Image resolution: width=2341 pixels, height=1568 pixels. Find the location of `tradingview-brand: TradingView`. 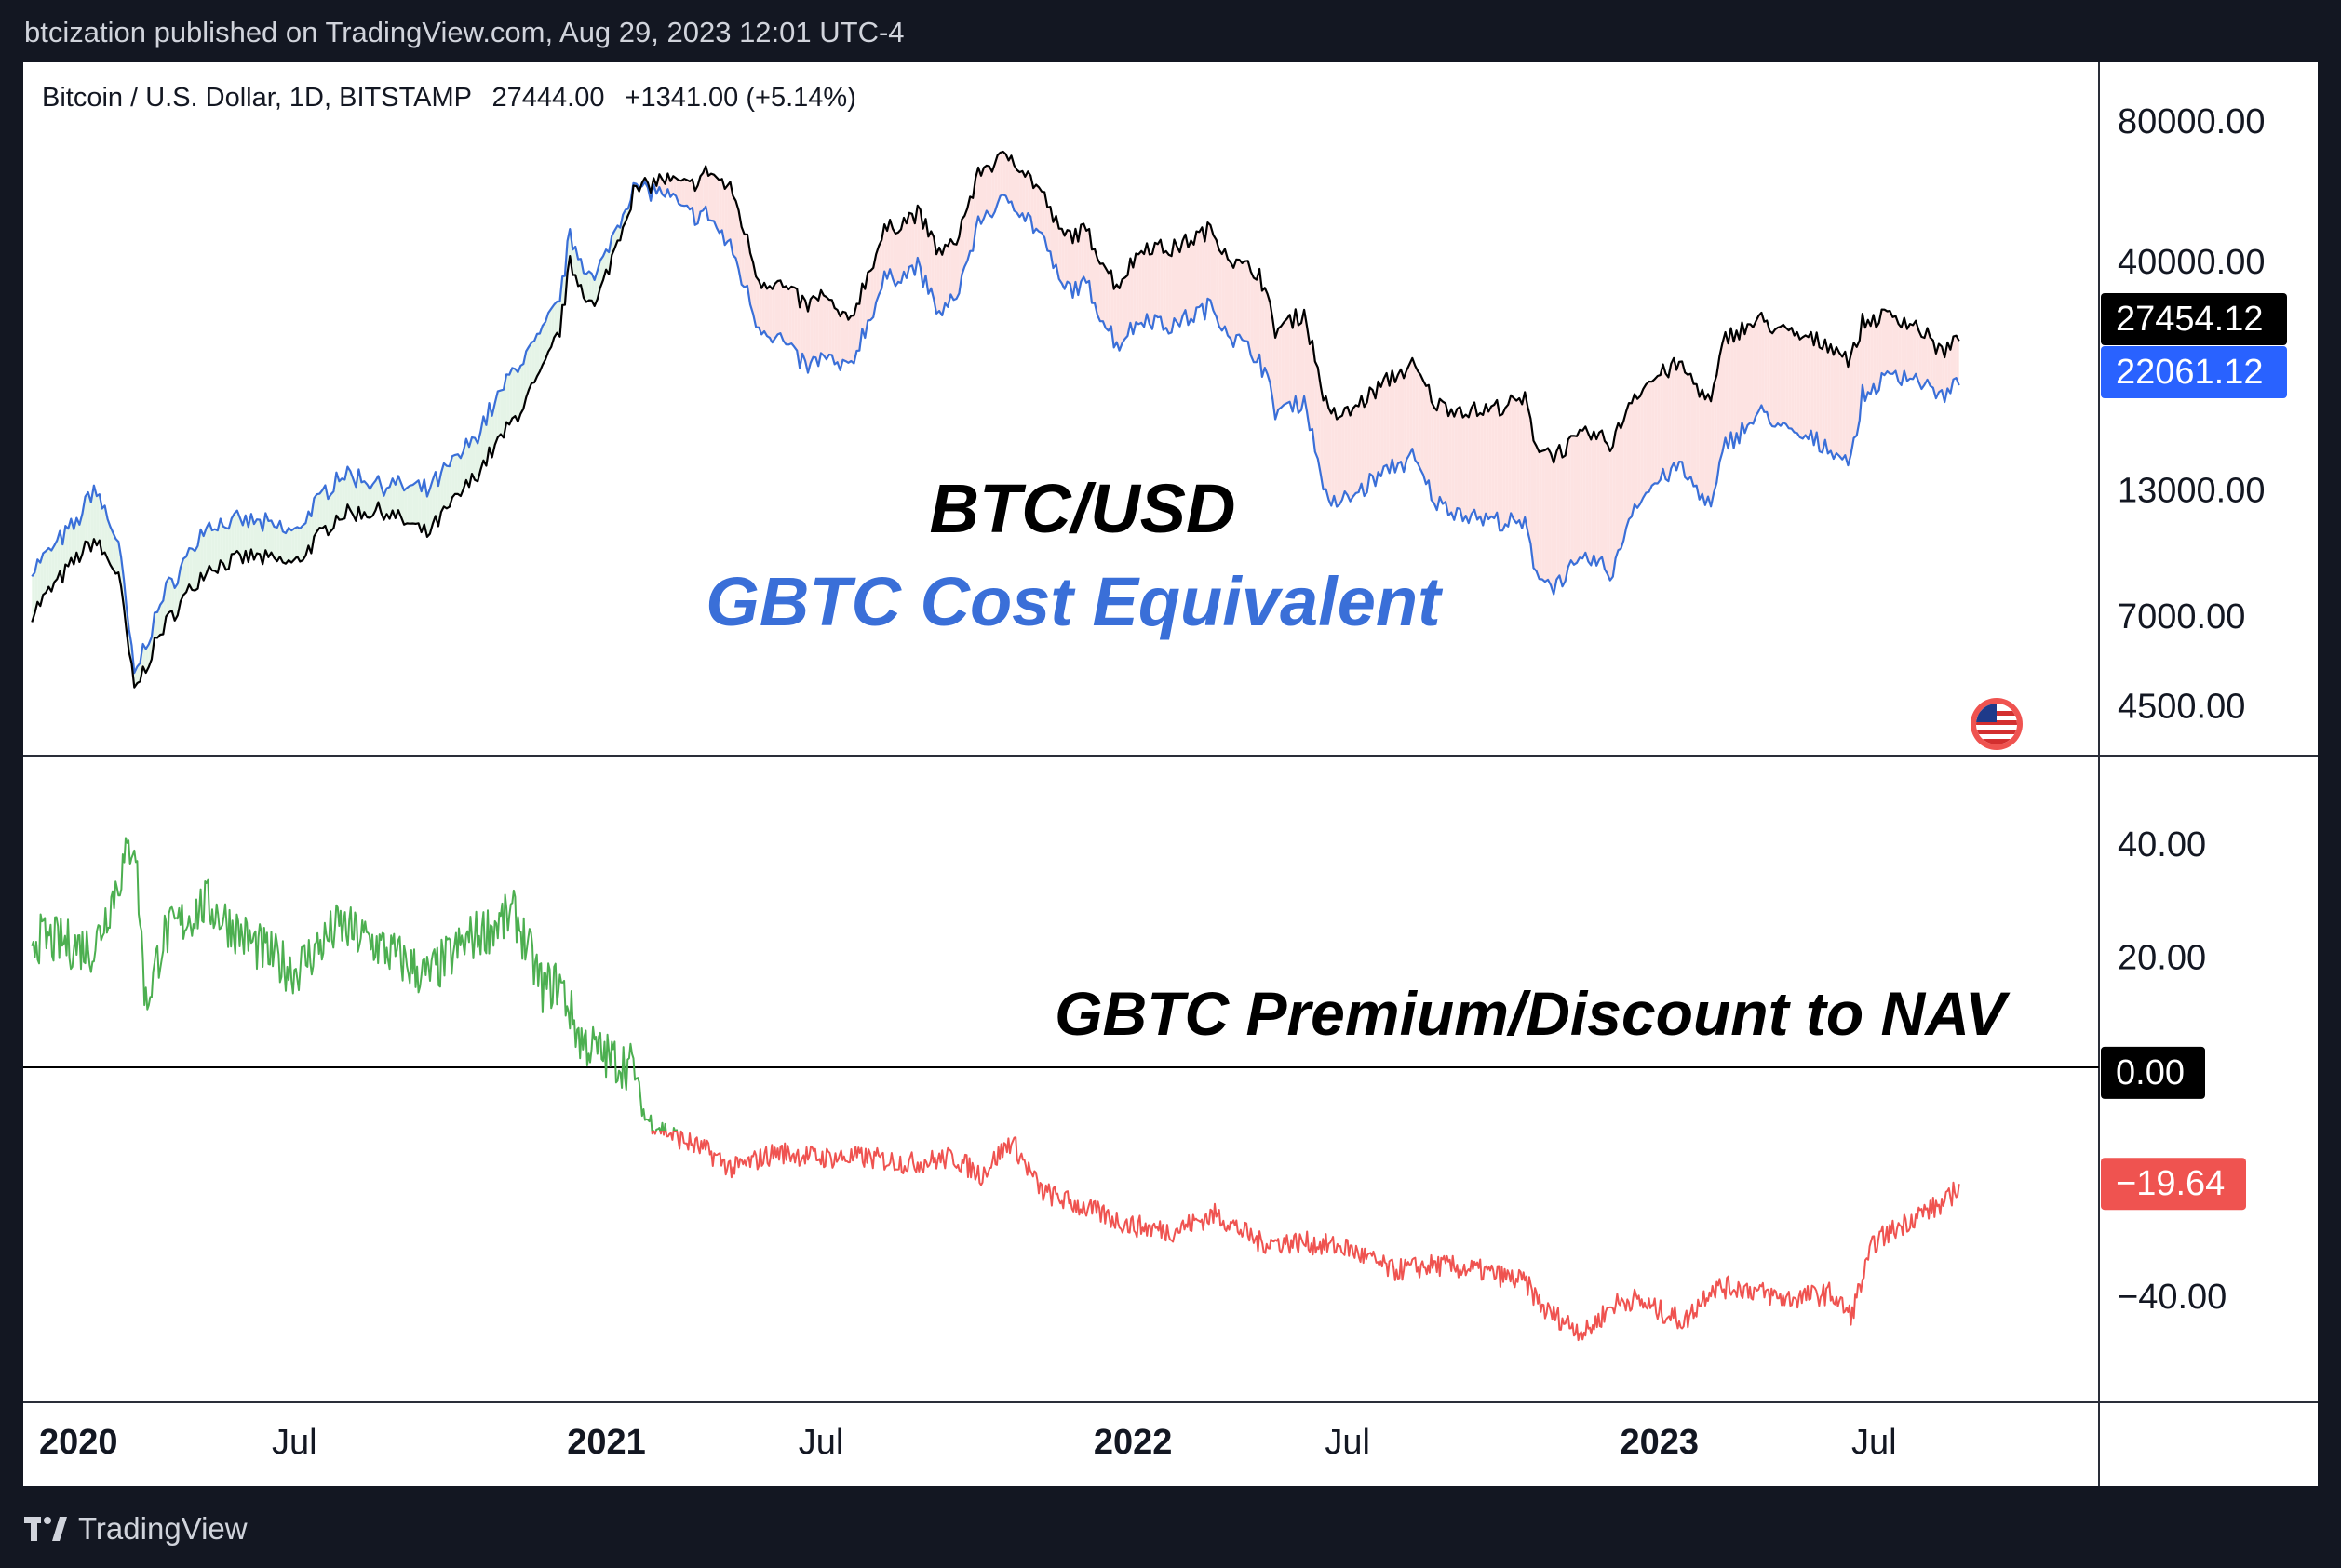

tradingview-brand: TradingView is located at coordinates (136, 1529).